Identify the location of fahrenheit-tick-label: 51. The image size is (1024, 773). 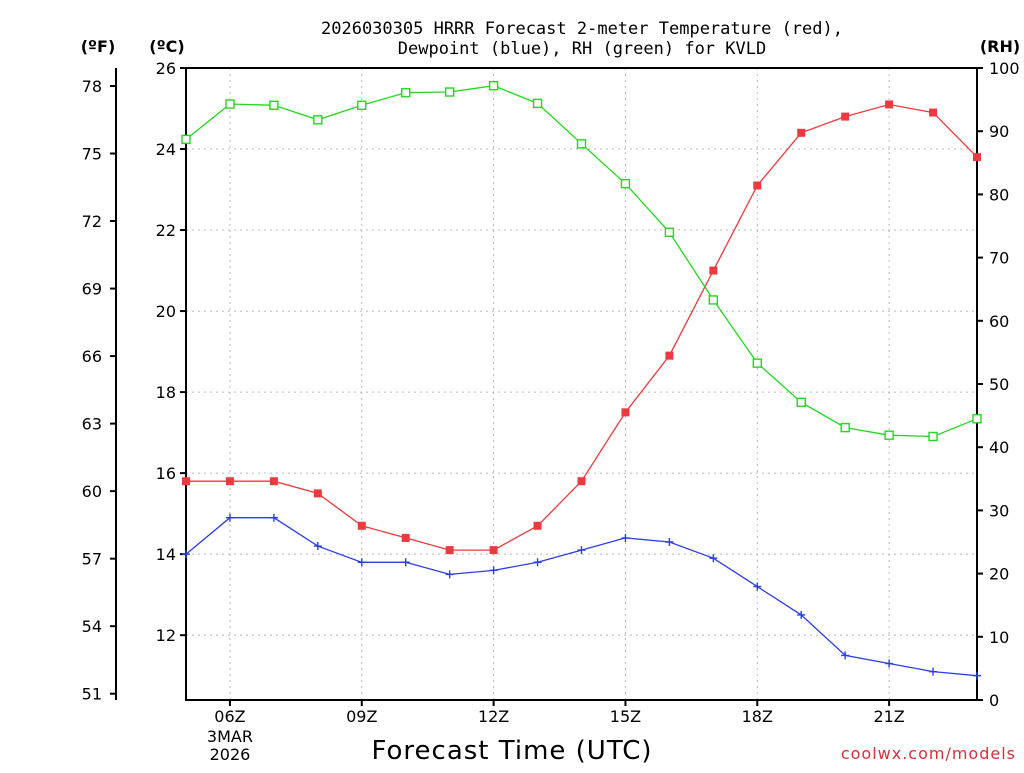
(92, 694).